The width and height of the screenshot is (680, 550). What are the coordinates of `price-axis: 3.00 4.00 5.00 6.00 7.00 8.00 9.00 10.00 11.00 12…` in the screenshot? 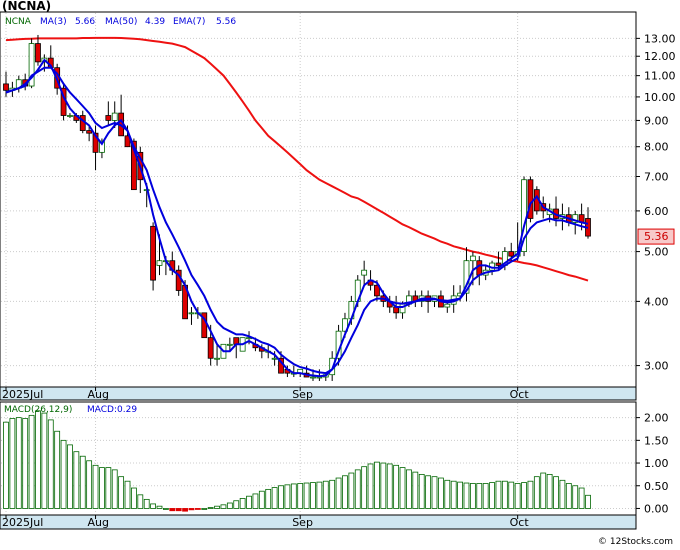 It's located at (656, 202).